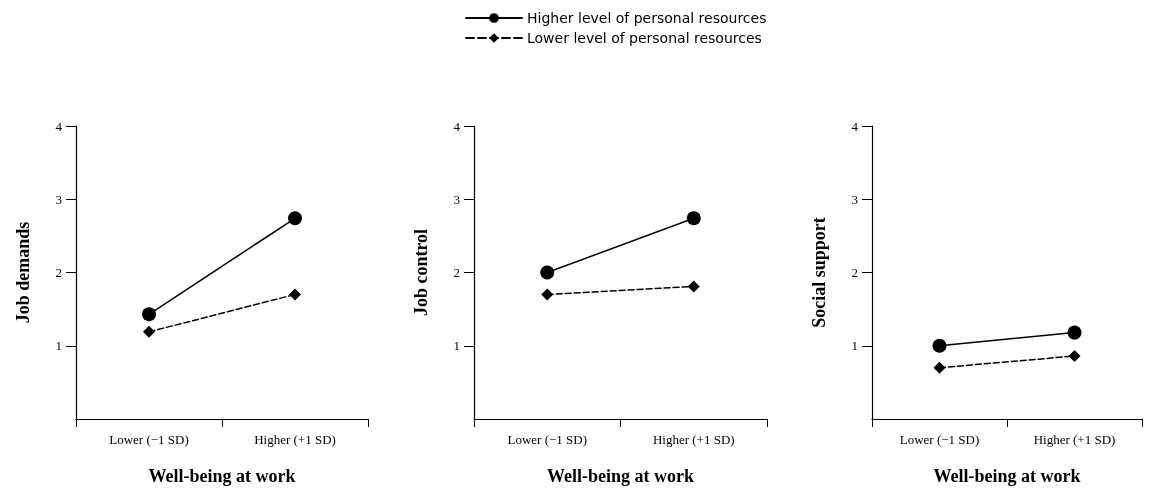  Describe the element at coordinates (23, 272) in the screenshot. I see `y-axis-title: Job demands` at that location.